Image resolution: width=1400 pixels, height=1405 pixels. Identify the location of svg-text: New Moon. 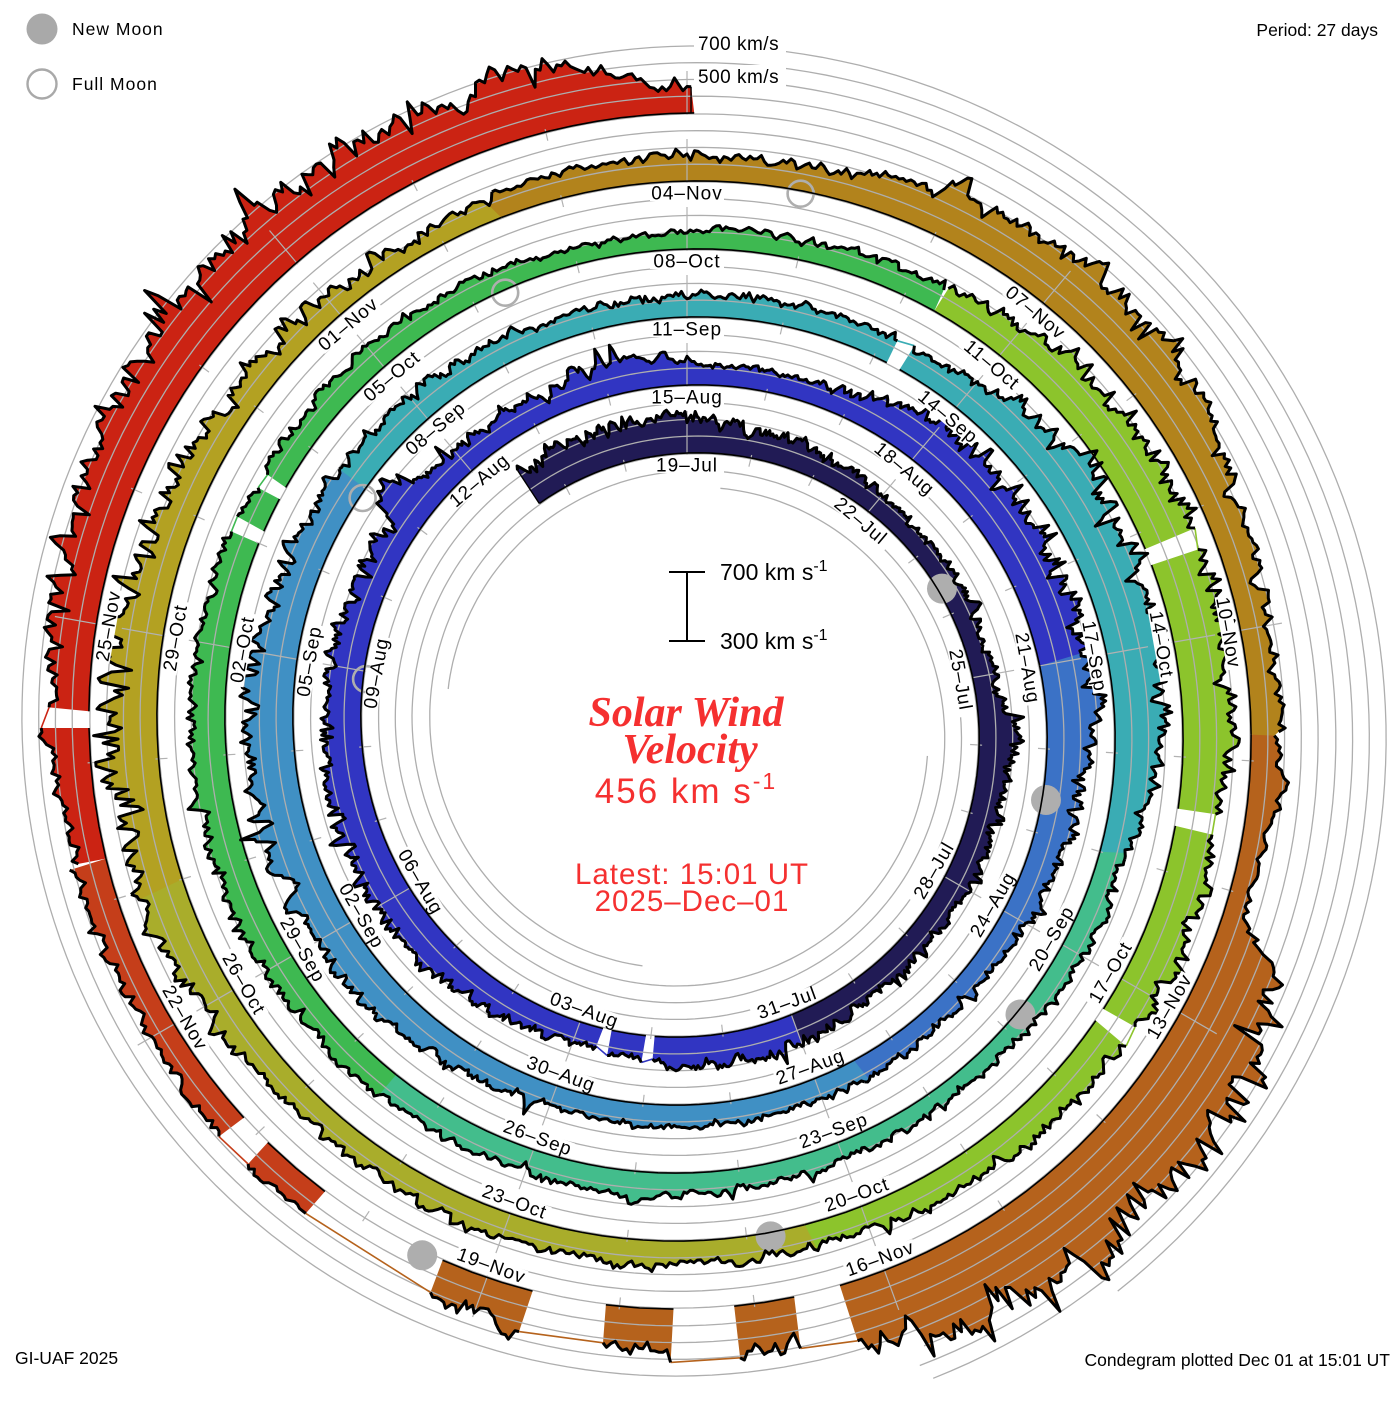
(118, 29).